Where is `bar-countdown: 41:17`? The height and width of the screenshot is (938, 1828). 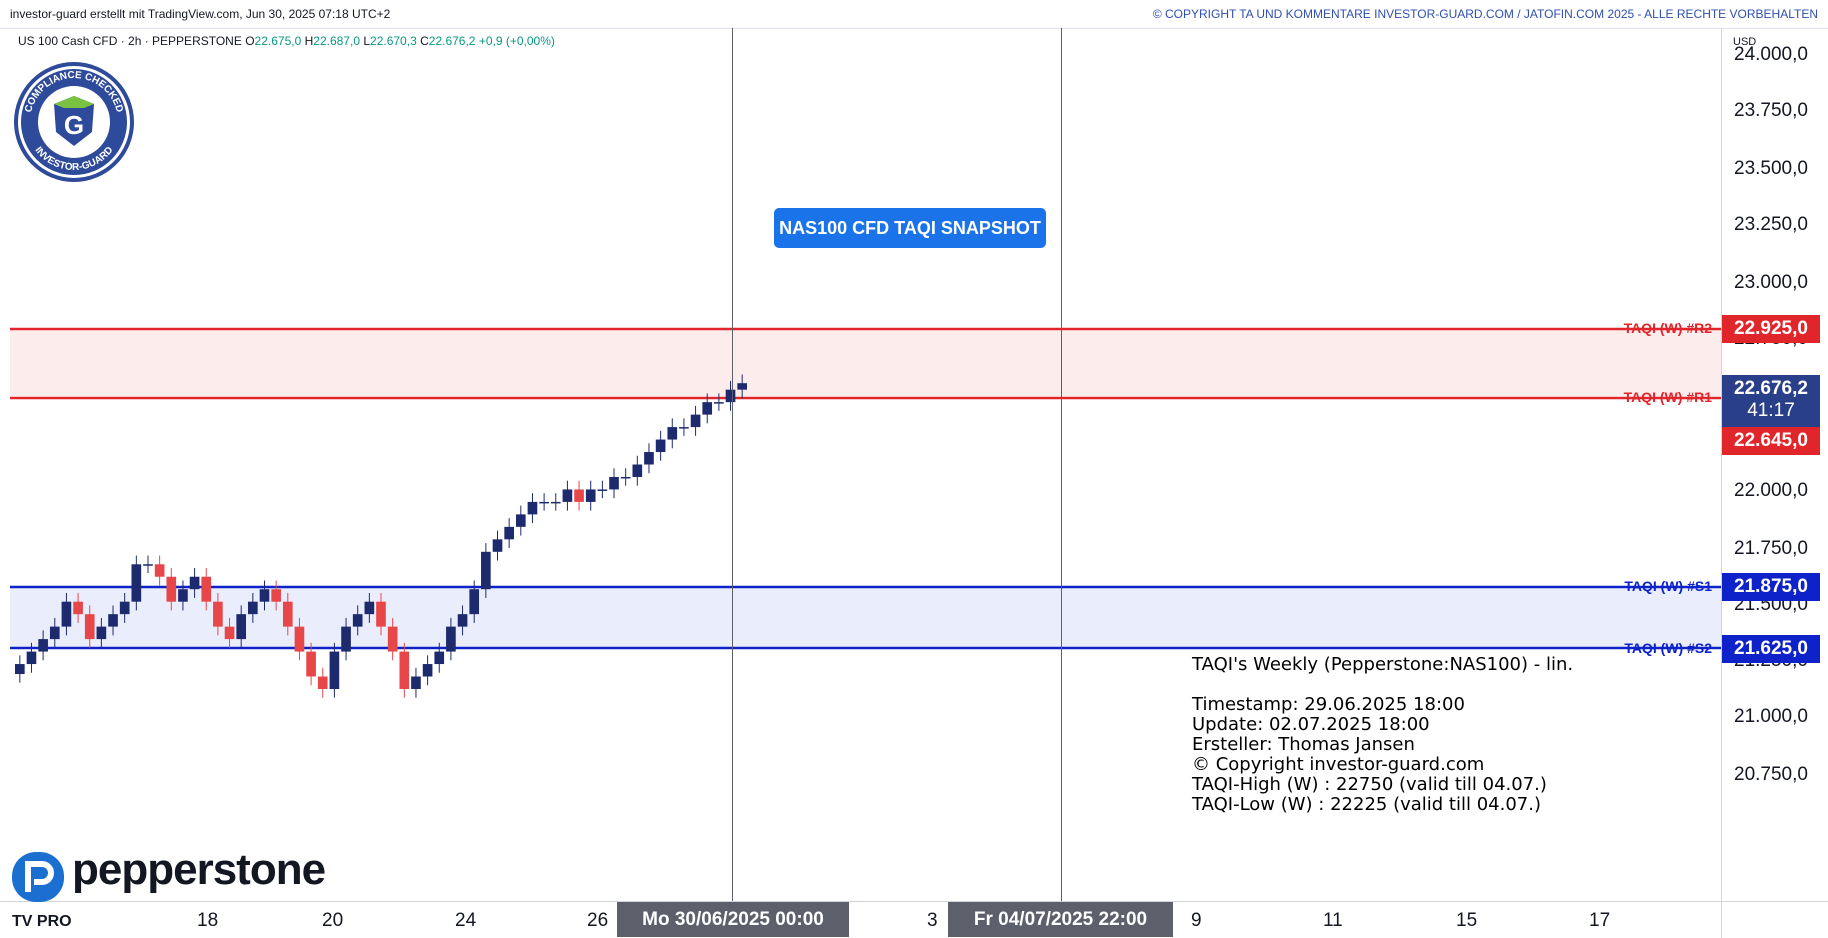
bar-countdown: 41:17 is located at coordinates (1771, 410).